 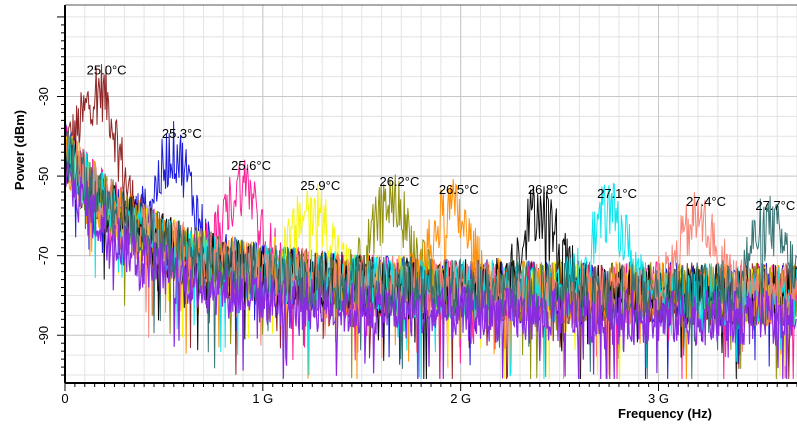 I want to click on x-tick-label: 2 G, so click(x=460, y=398).